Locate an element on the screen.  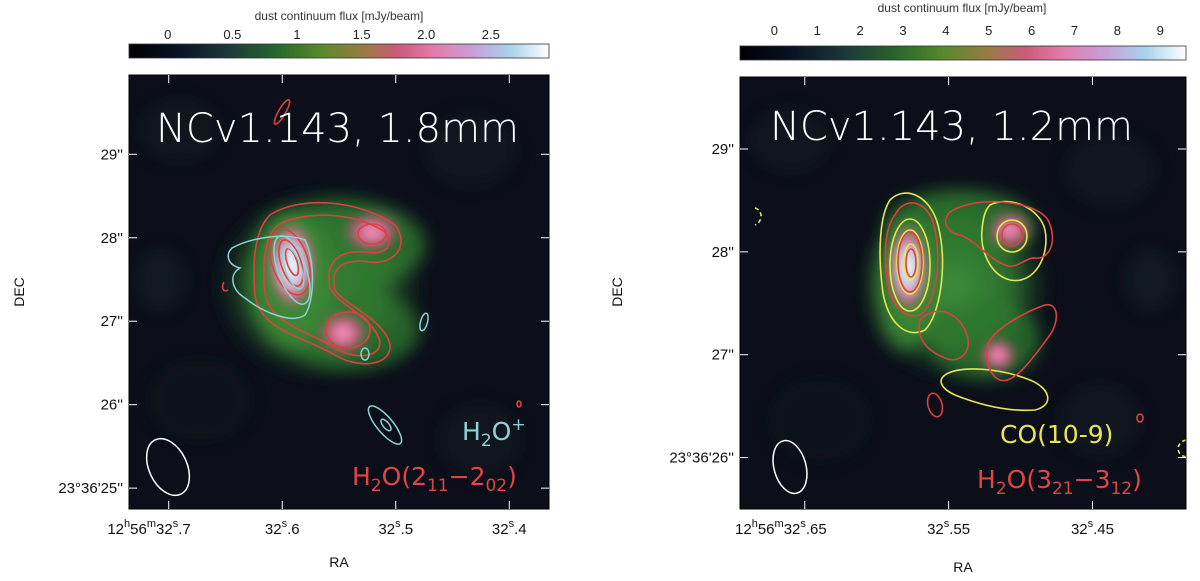
legend-1-h2oplus: H2O+ is located at coordinates (494, 433).